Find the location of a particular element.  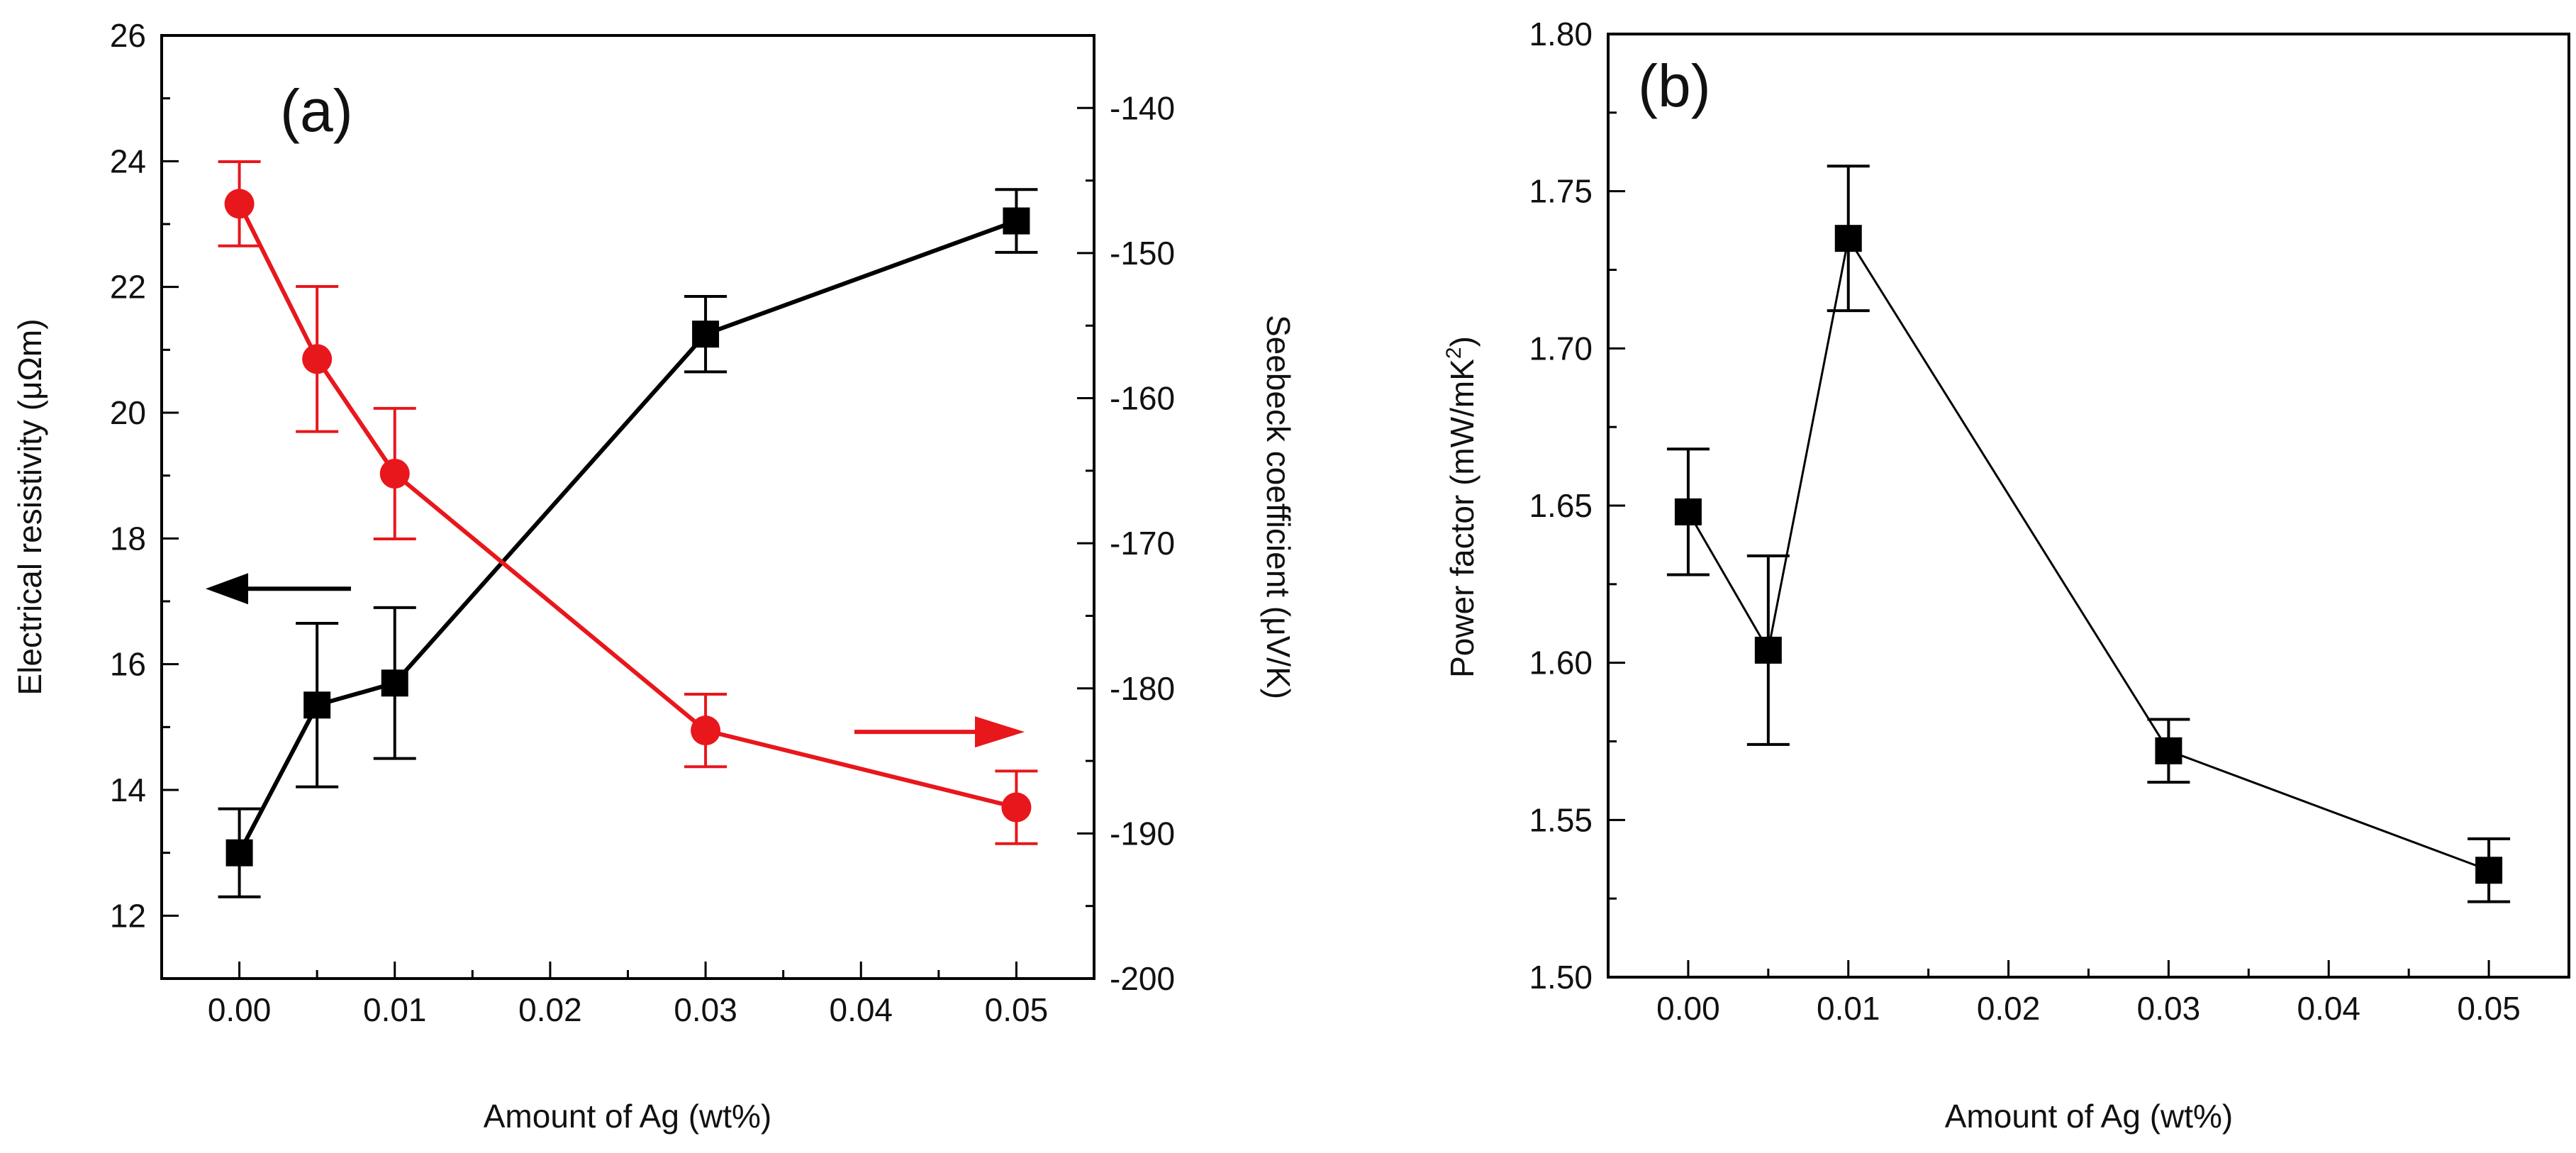

panel-b-x-tick-label: 0.01 is located at coordinates (1848, 1008).